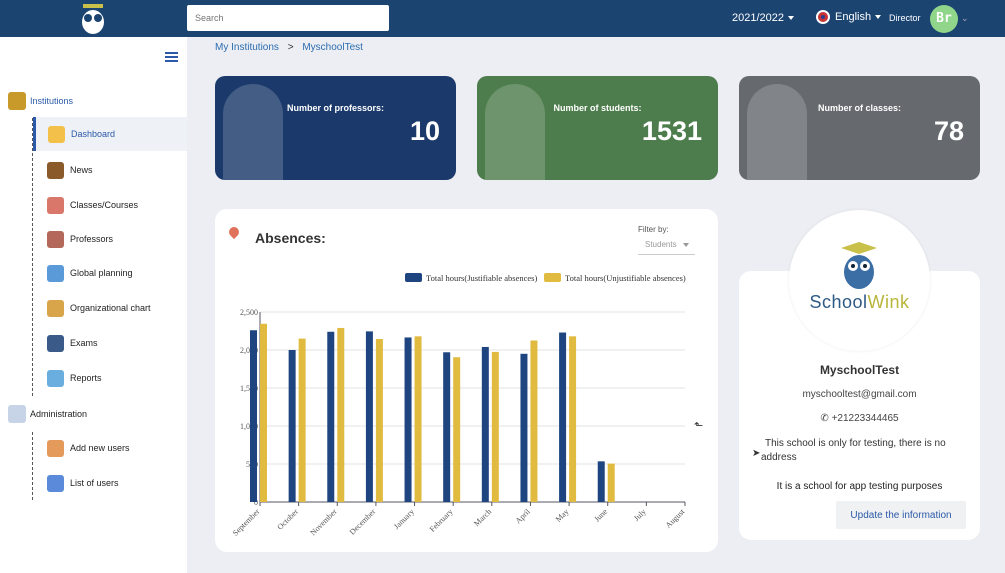  What do you see at coordinates (671, 131) in the screenshot?
I see `stat-value: 1531` at bounding box center [671, 131].